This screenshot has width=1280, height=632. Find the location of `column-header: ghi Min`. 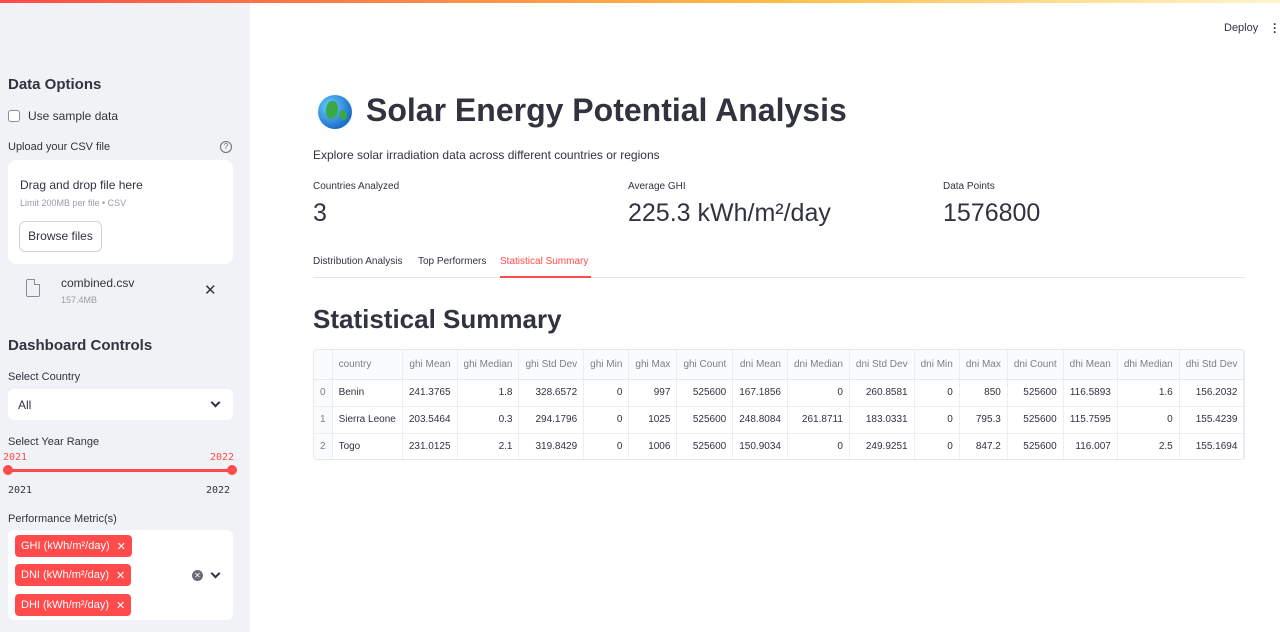

column-header: ghi Min is located at coordinates (606, 365).